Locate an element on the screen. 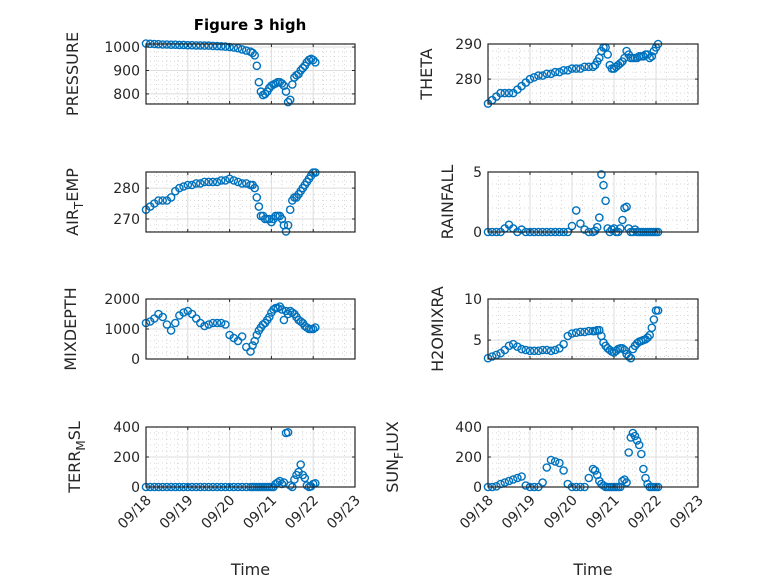 Image resolution: width=778 pixels, height=583 pixels. x-tick-label: 09/23 is located at coordinates (687, 513).